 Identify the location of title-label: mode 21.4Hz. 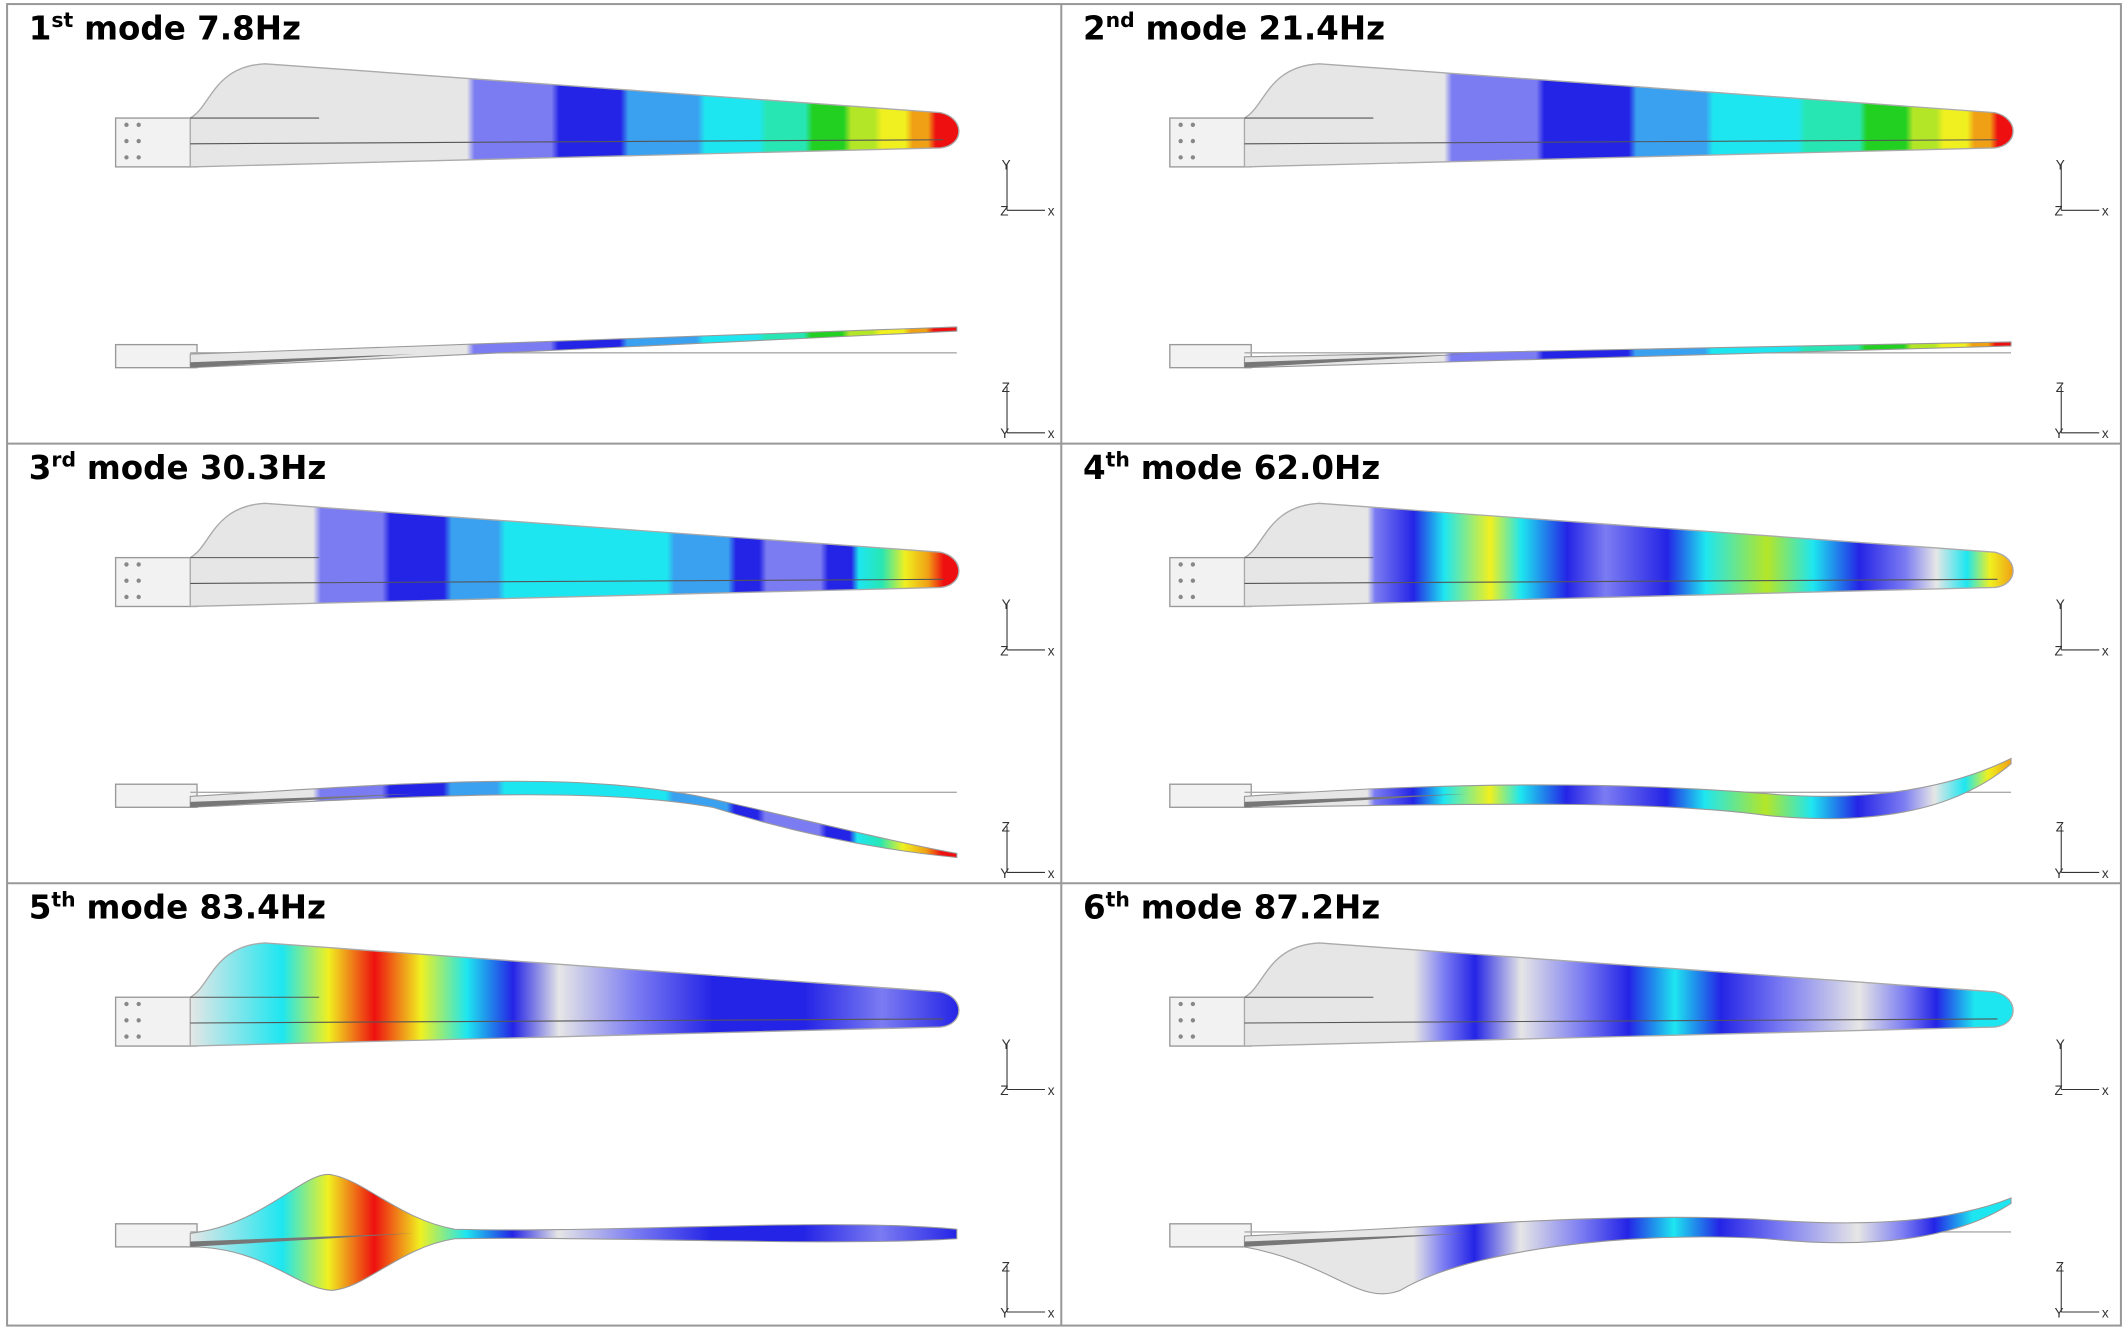
(1265, 28).